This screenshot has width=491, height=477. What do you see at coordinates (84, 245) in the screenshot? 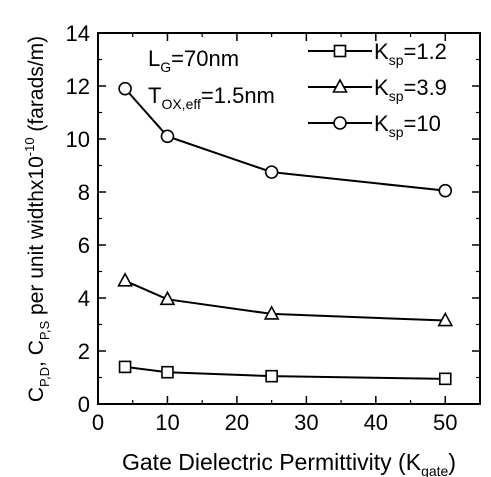
I see `y-tick-label: 6` at bounding box center [84, 245].